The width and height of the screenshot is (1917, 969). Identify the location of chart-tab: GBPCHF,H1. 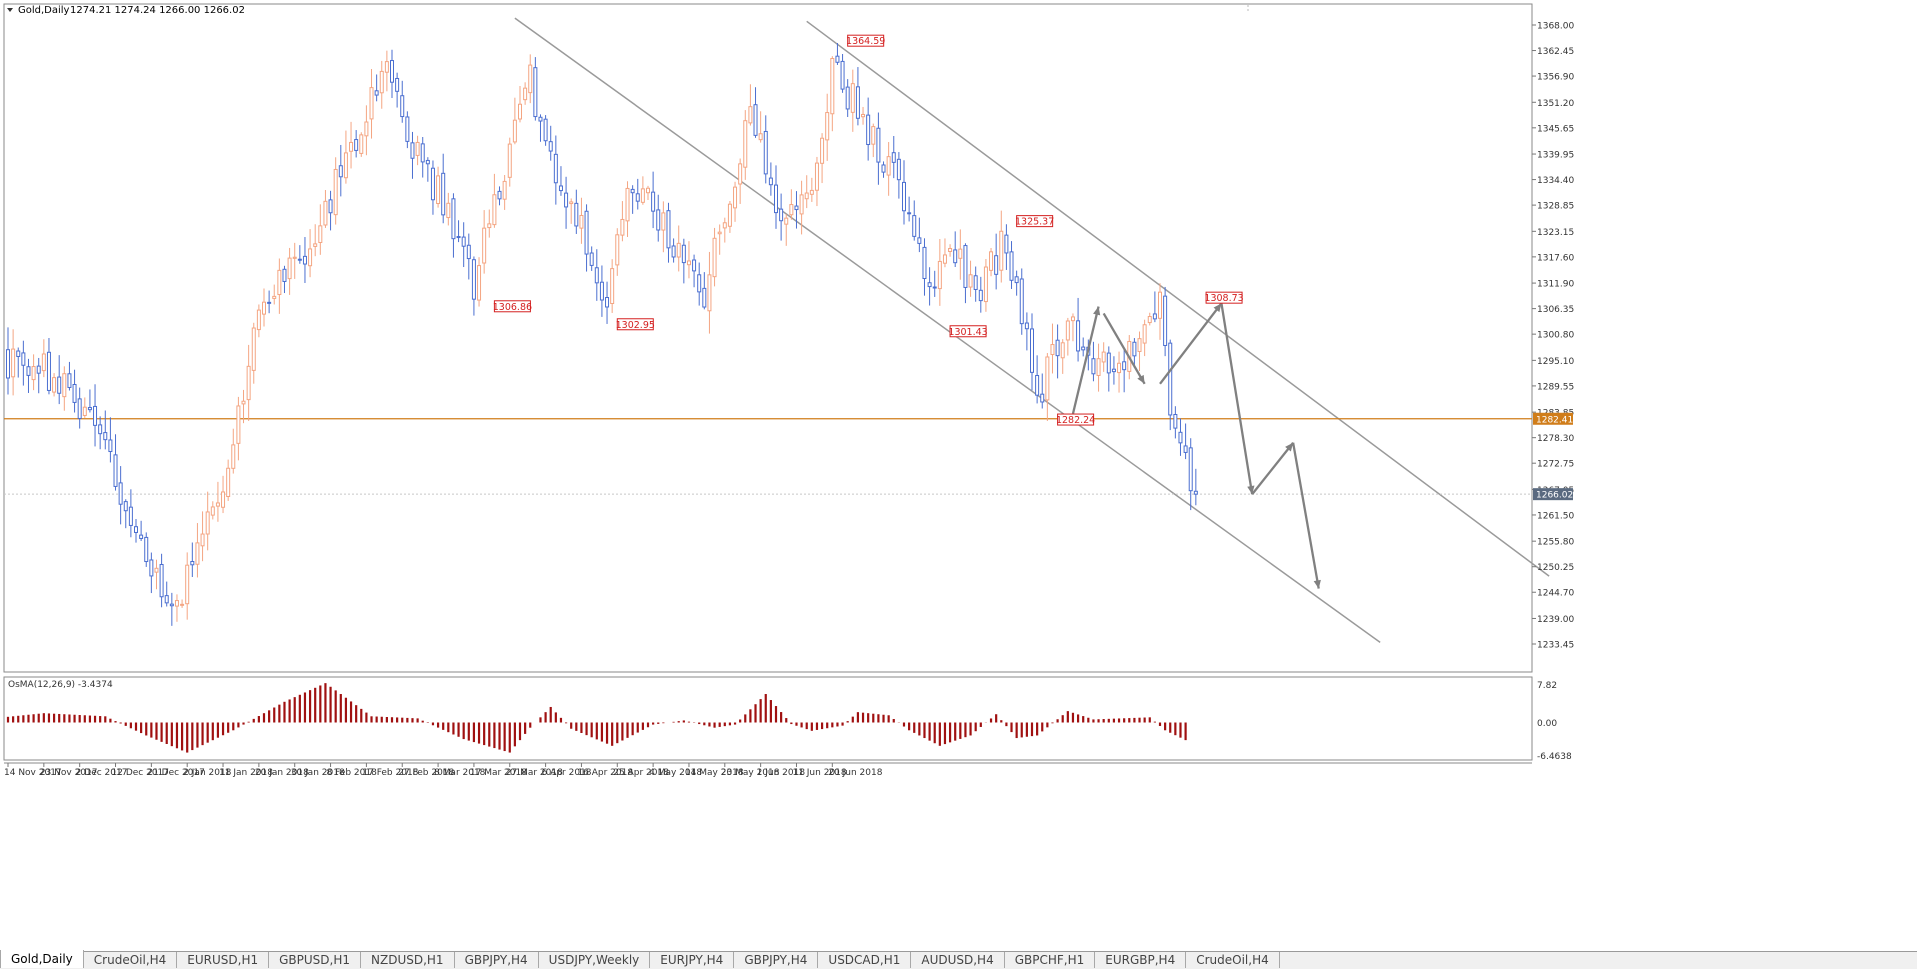
(1050, 960).